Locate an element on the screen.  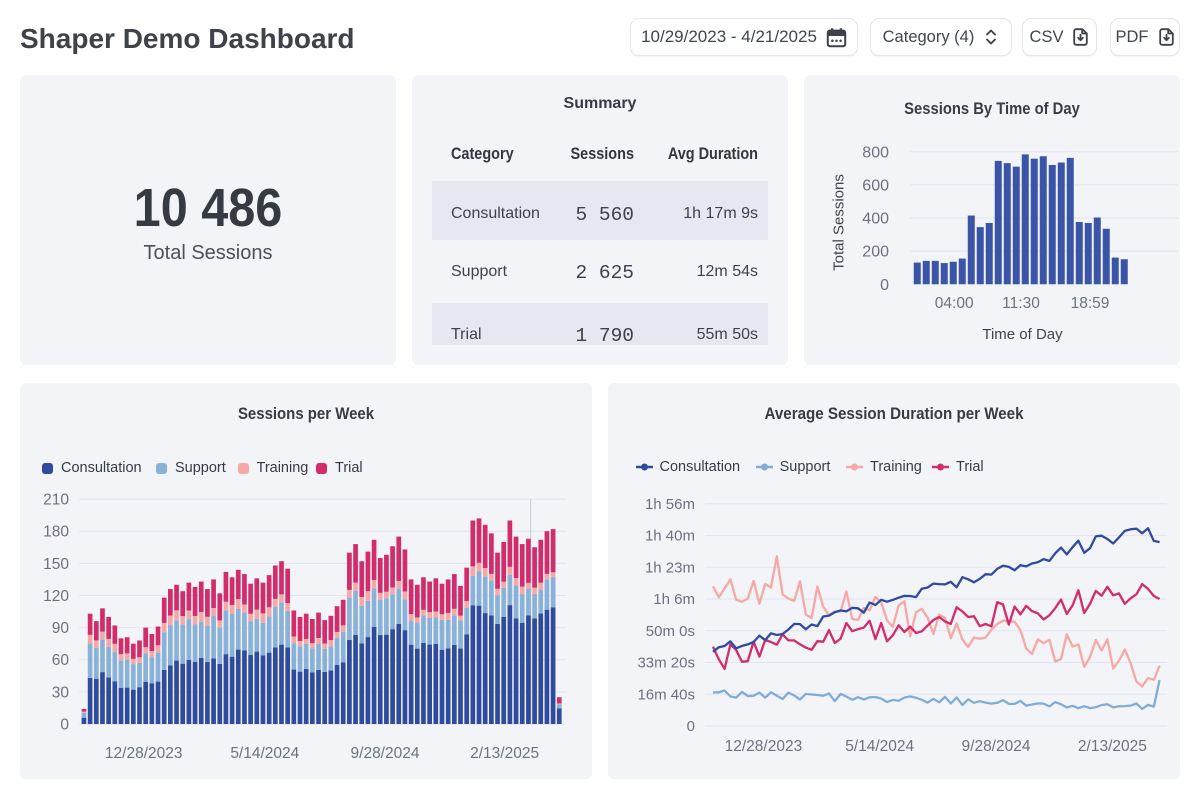
svg-text: 11:30 is located at coordinates (1021, 303).